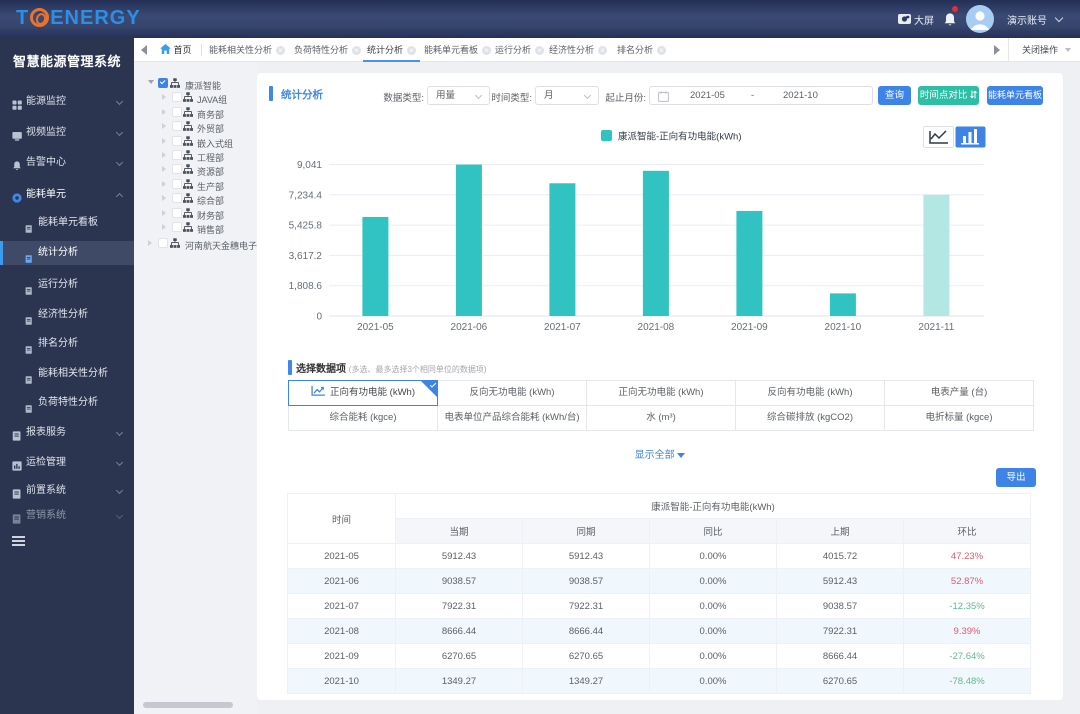 The image size is (1080, 714). Describe the element at coordinates (306, 256) in the screenshot. I see `svg-text: 3,617.2` at that location.